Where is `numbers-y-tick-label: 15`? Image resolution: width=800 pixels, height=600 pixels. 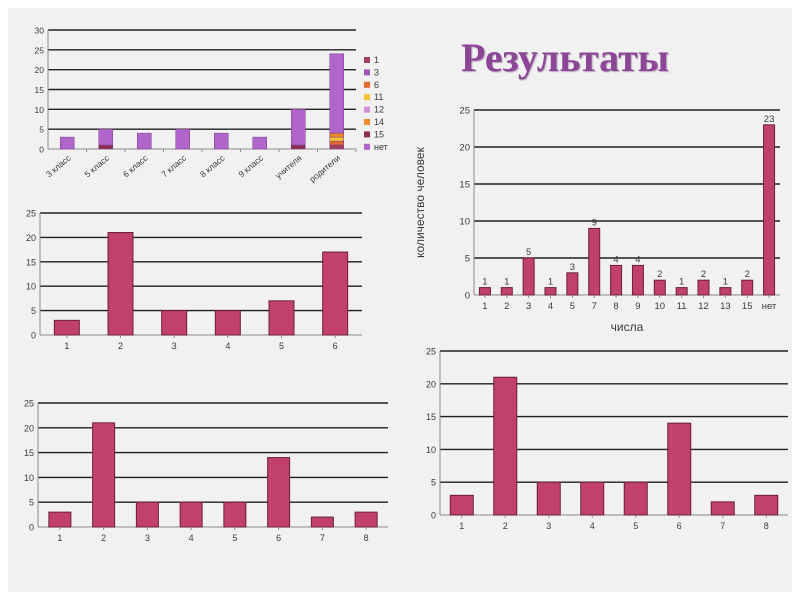
numbers-y-tick-label: 15 is located at coordinates (464, 185).